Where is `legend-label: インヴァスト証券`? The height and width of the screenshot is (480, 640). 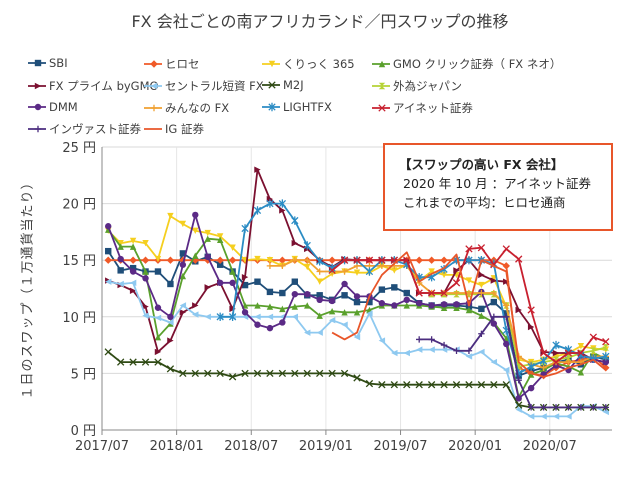 legend-label: インヴァスト証券 is located at coordinates (95, 129).